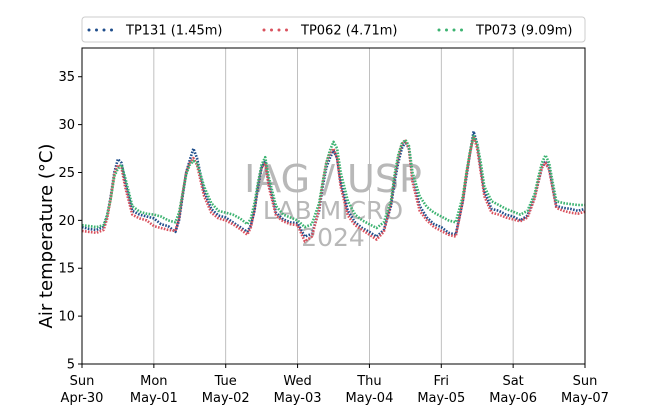 The image size is (650, 409). What do you see at coordinates (154, 398) in the screenshot?
I see `x-tick-label-date: May-01` at bounding box center [154, 398].